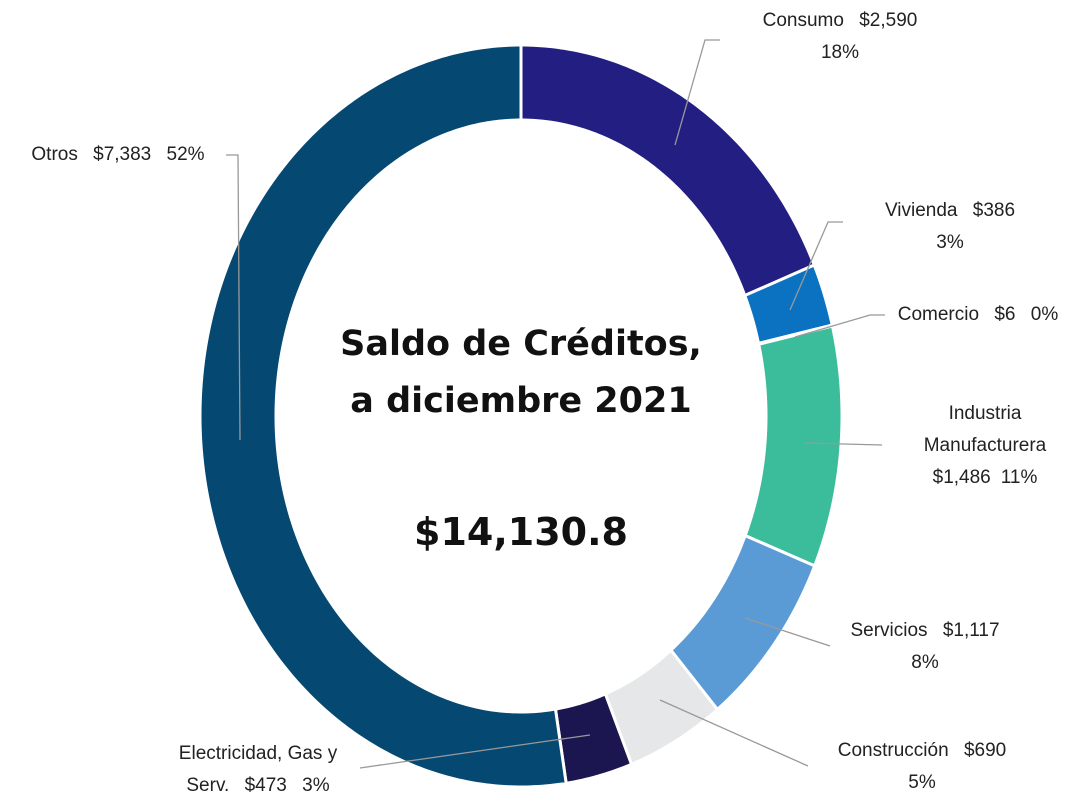 This screenshot has height=803, width=1076. I want to click on percent-label: 52%, so click(185, 154).